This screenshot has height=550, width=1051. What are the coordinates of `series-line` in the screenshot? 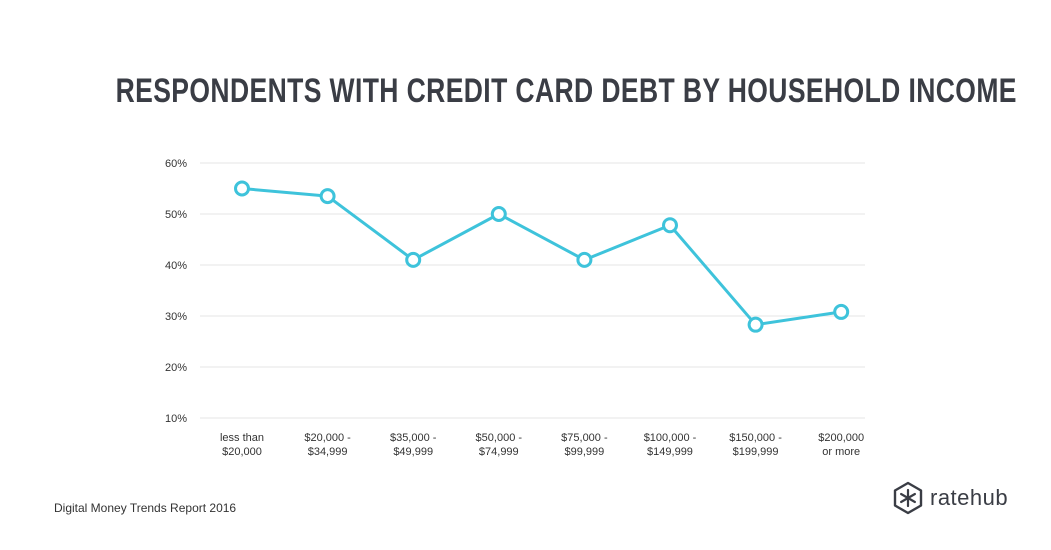 It's located at (541, 257).